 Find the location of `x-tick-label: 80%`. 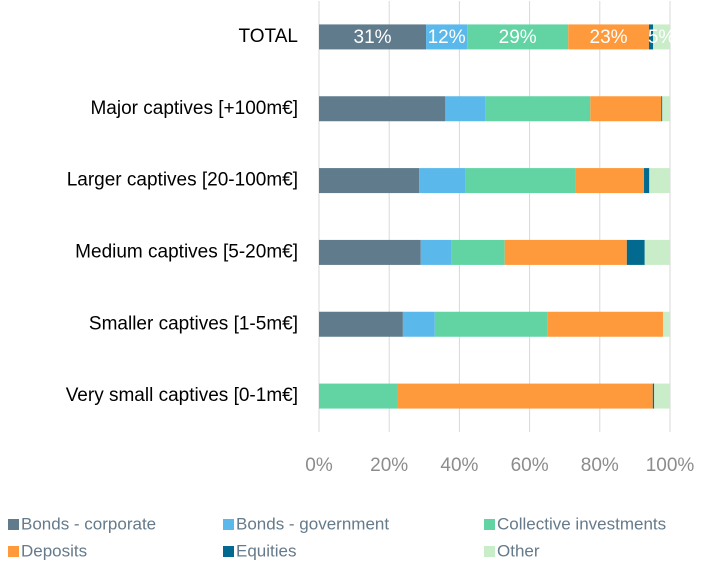

x-tick-label: 80% is located at coordinates (600, 465).